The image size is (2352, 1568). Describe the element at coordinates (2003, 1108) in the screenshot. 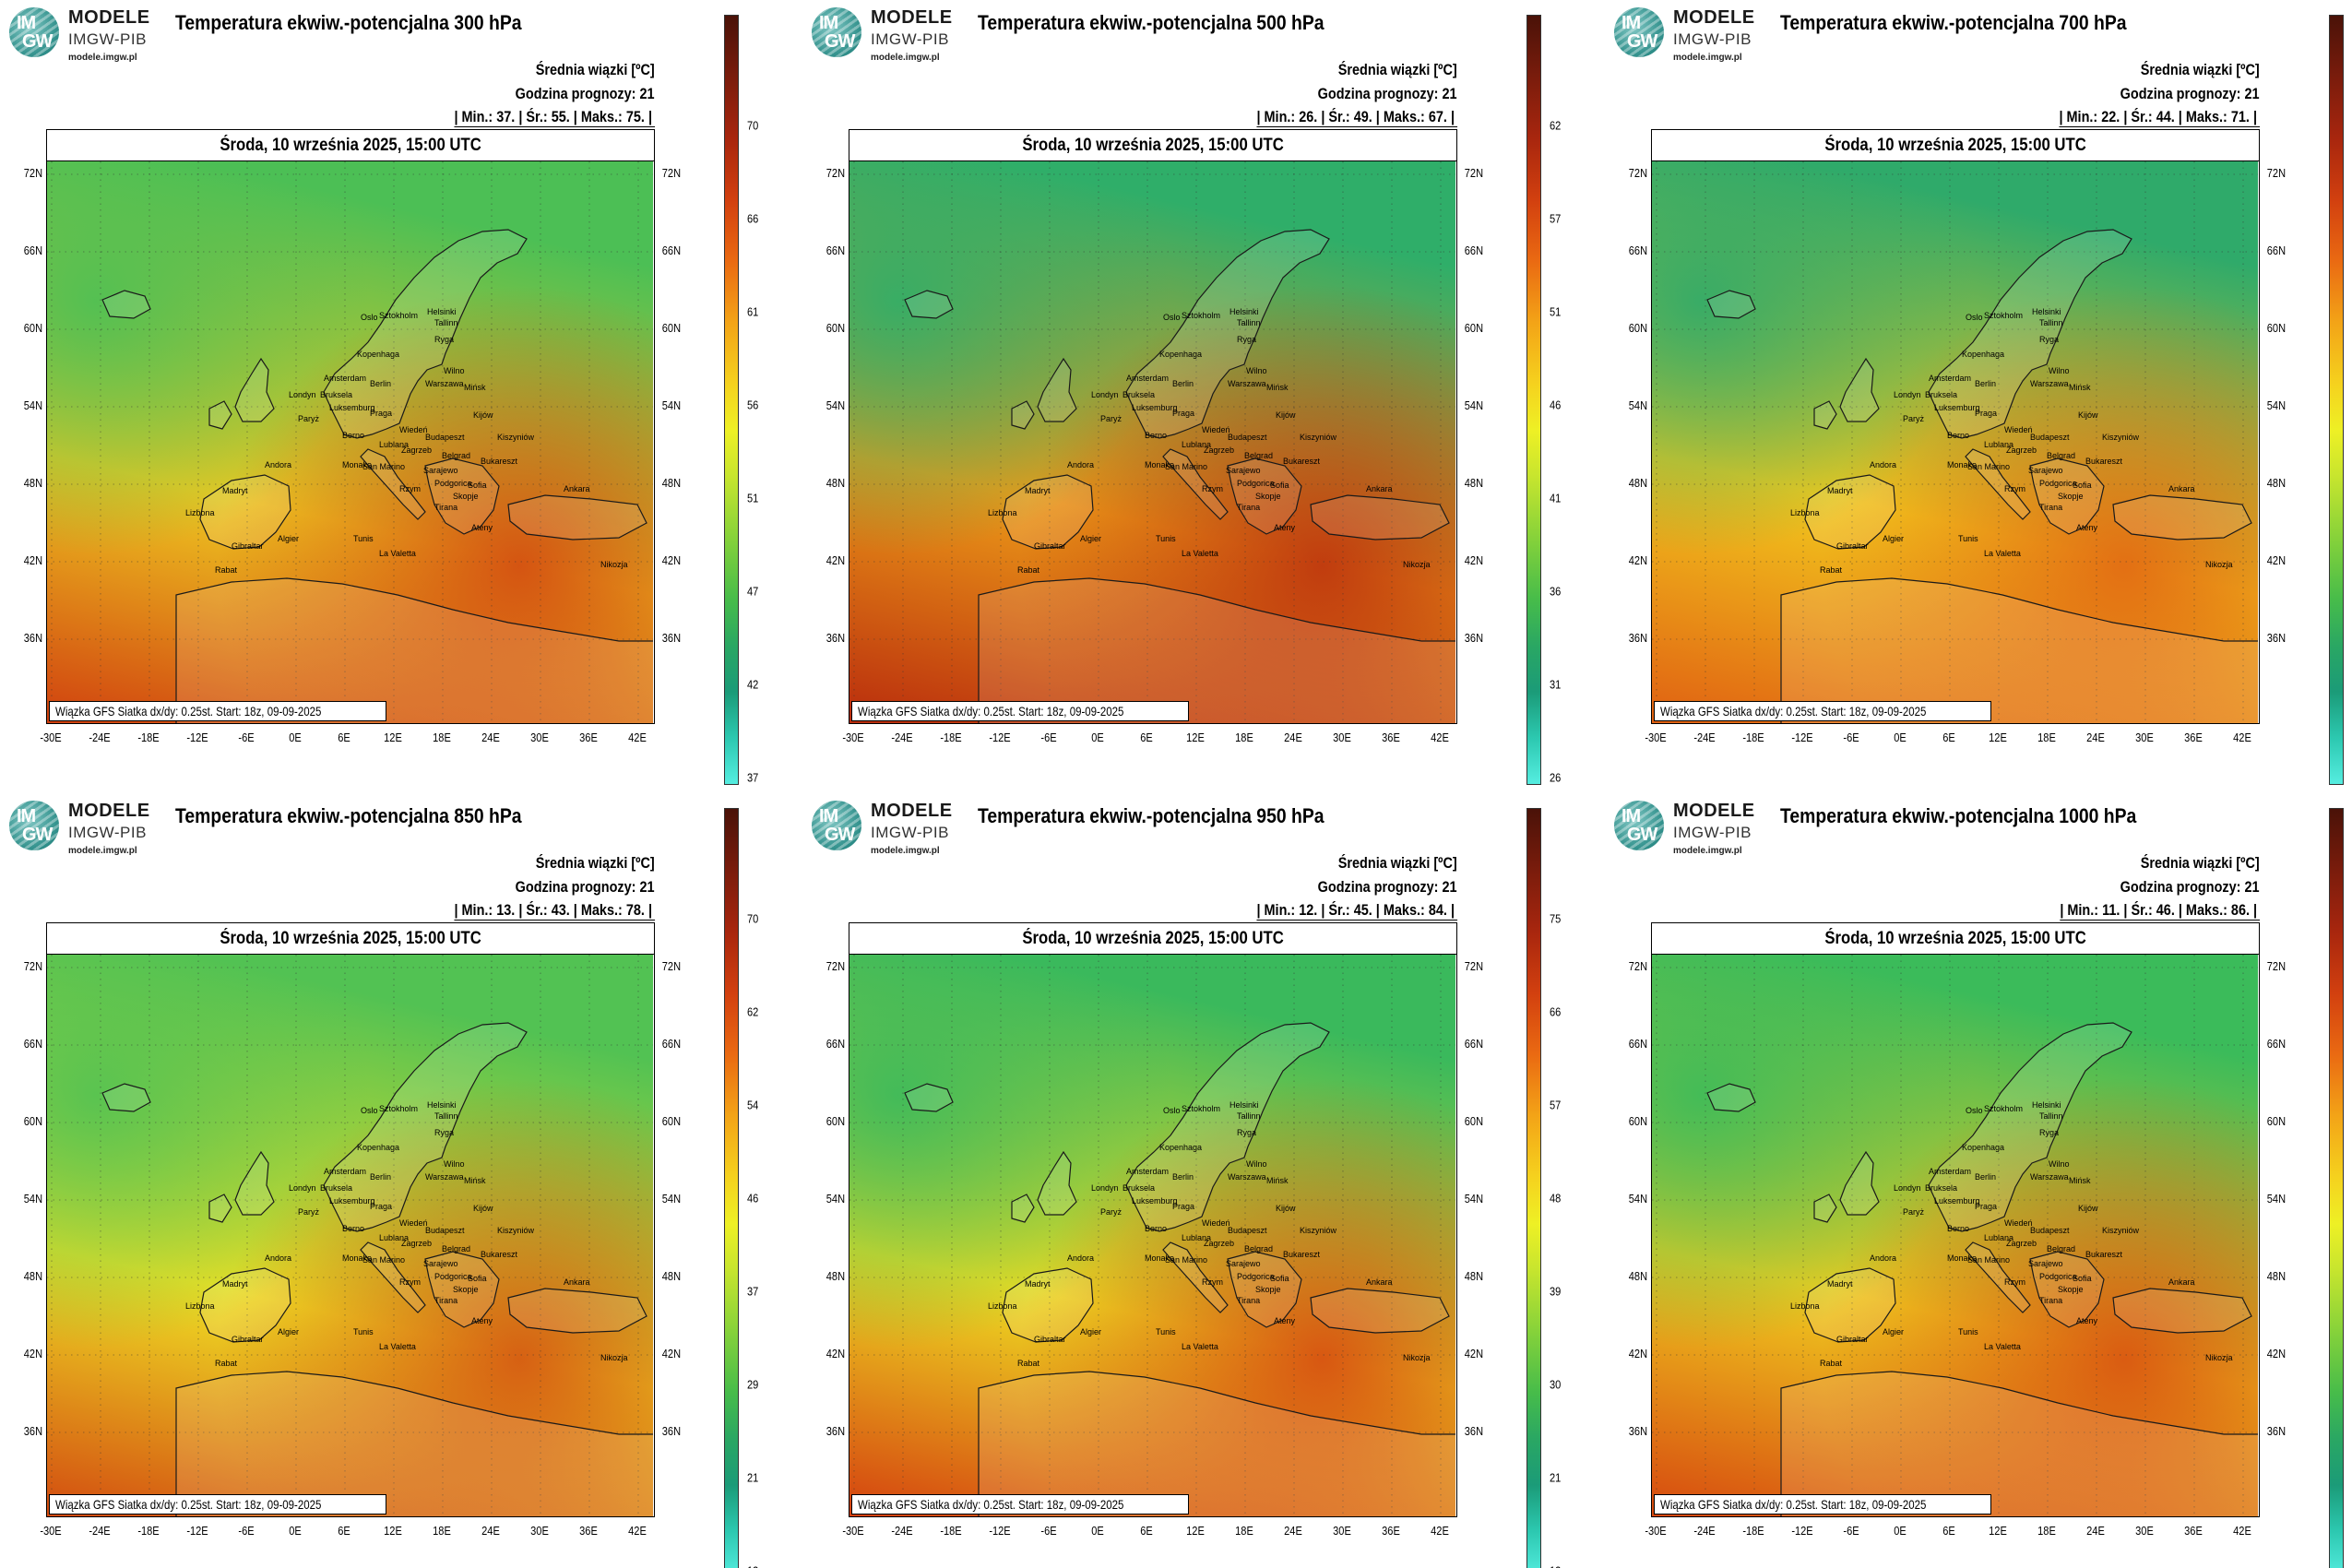

I see `city-label: Sztokholm` at that location.